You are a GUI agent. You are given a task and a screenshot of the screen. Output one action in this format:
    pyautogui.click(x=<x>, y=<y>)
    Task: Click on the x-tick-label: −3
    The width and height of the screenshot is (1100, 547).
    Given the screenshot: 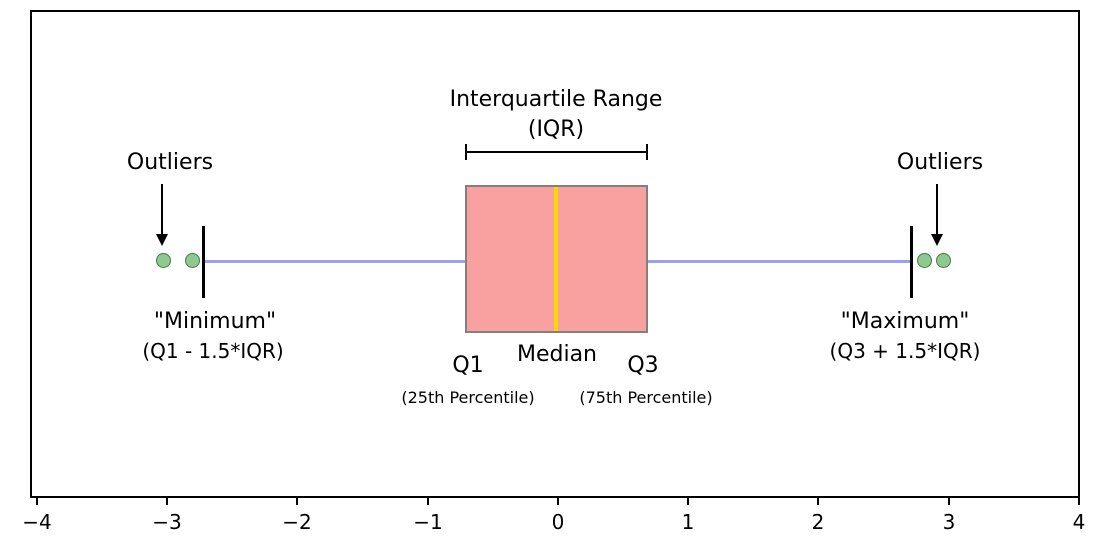 What is the action you would take?
    pyautogui.click(x=167, y=522)
    